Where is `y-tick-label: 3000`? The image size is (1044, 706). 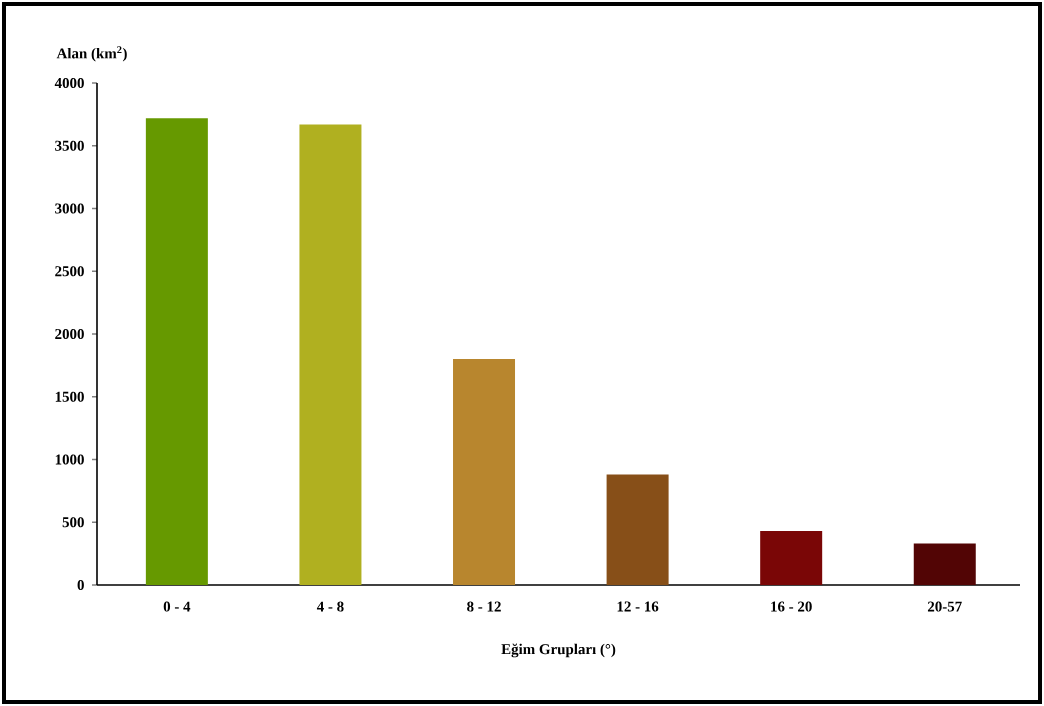
y-tick-label: 3000 is located at coordinates (69, 208).